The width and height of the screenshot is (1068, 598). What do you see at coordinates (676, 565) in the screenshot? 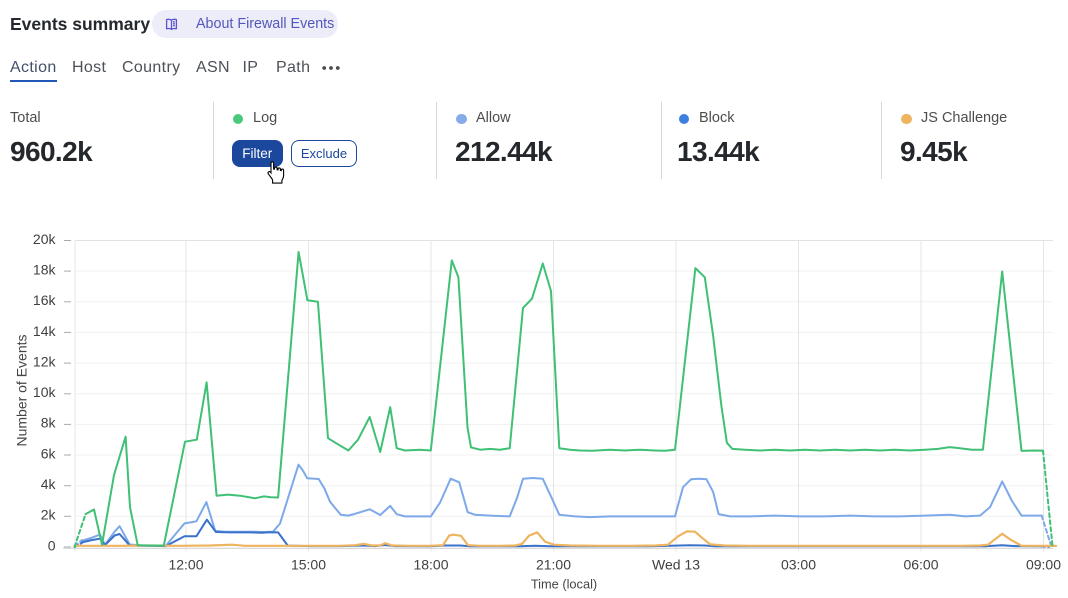
I see `svg-text: Wed 13` at bounding box center [676, 565].